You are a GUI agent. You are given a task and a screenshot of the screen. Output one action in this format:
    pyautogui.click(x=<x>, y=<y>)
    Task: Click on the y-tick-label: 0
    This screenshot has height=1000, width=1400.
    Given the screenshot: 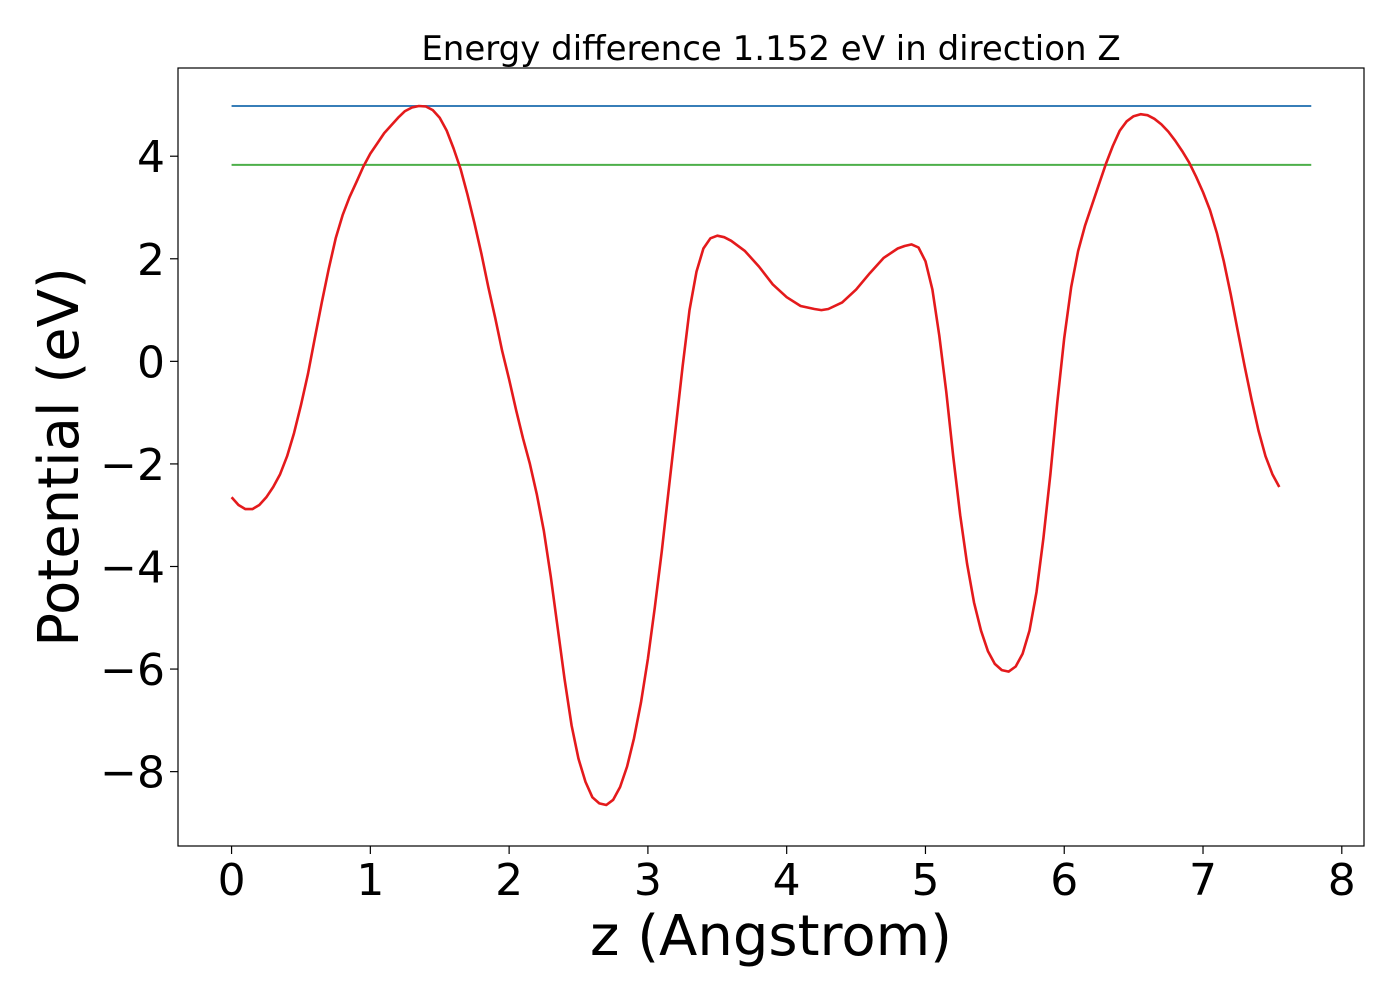 What is the action you would take?
    pyautogui.click(x=151, y=362)
    